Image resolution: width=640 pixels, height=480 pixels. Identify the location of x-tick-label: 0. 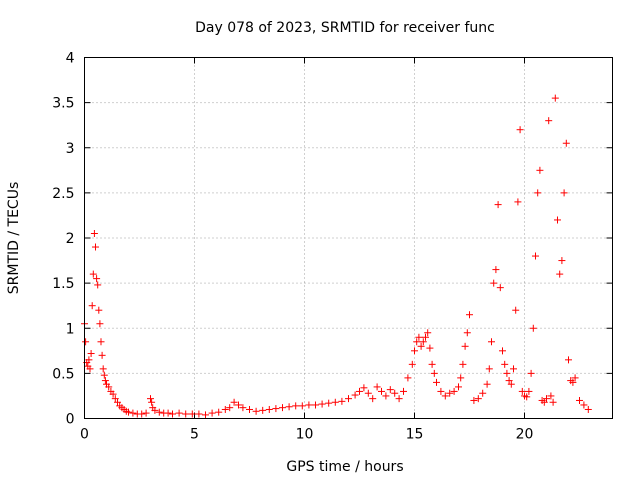
(84, 435).